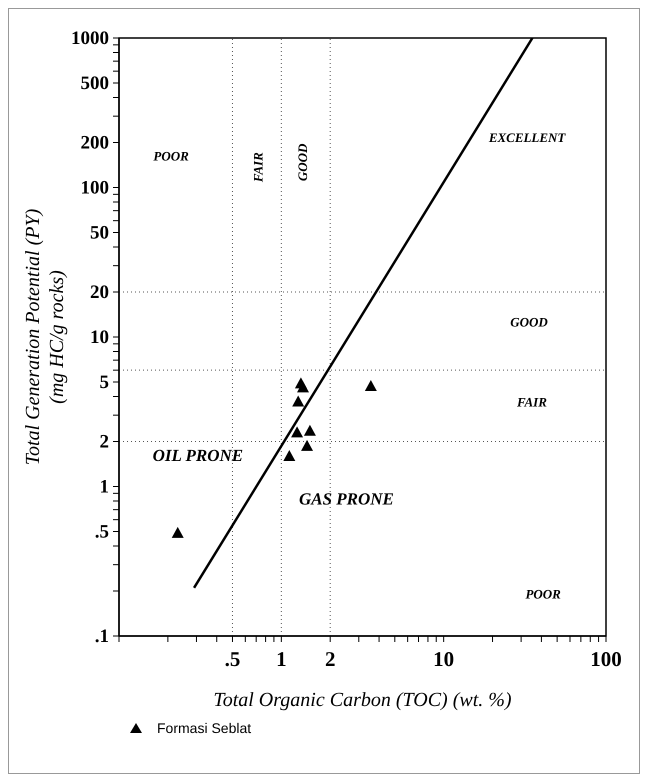 The height and width of the screenshot is (782, 648). I want to click on y-tick-label: 200, so click(94, 143).